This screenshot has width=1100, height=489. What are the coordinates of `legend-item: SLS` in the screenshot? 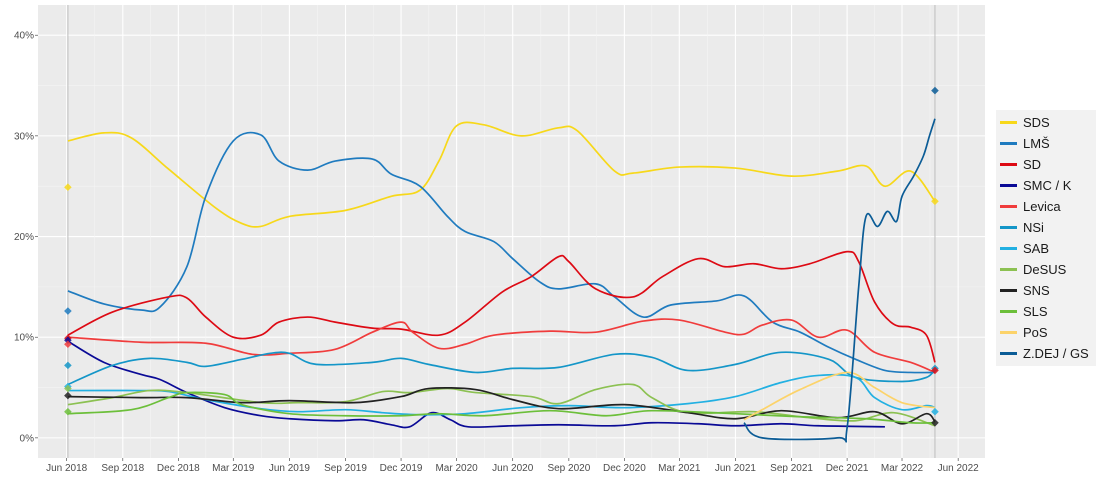 It's located at (1046, 311).